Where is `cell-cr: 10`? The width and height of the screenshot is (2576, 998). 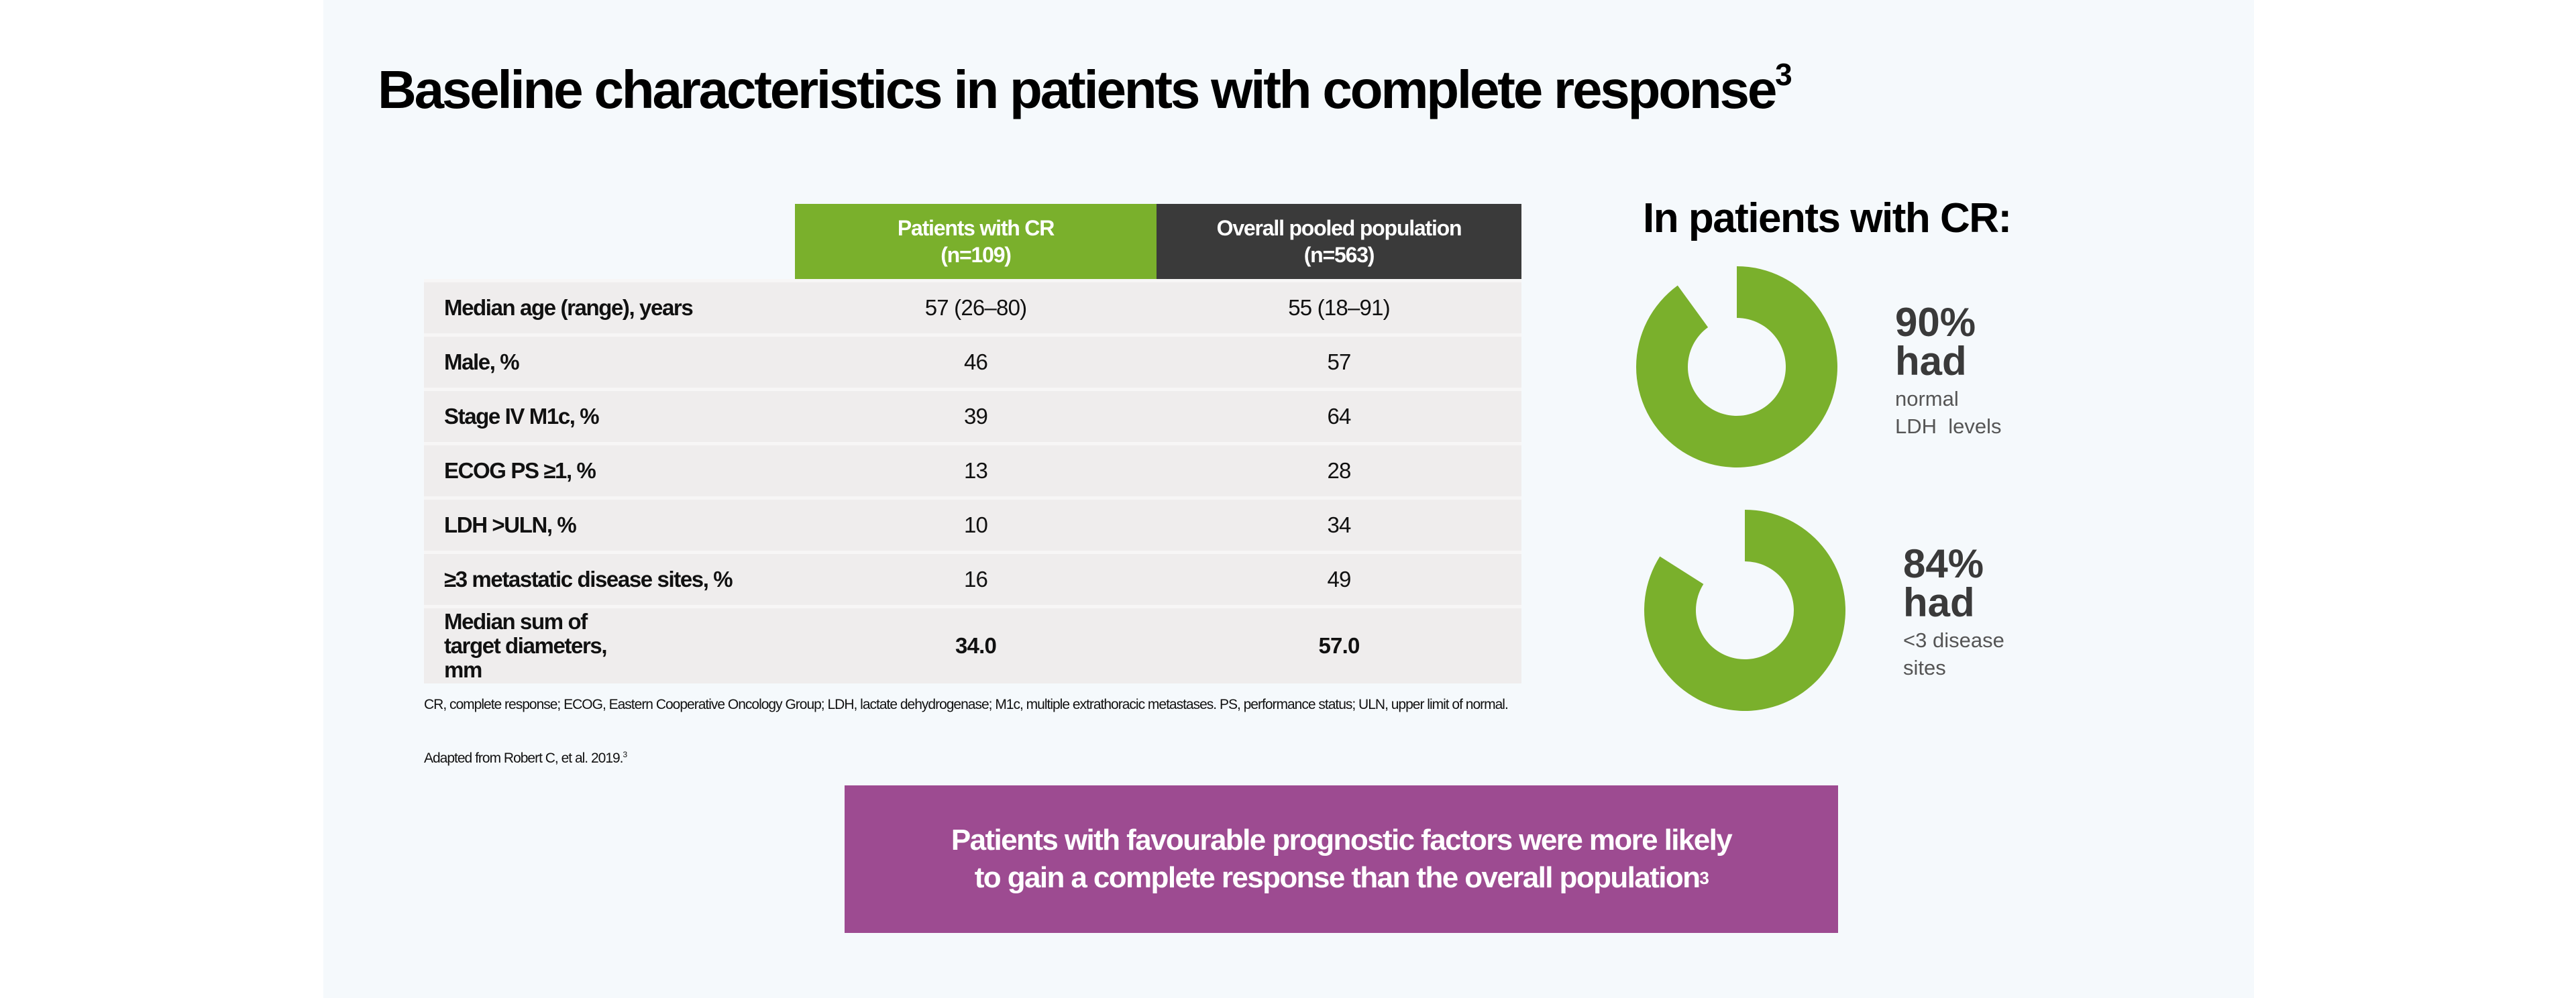 cell-cr: 10 is located at coordinates (976, 524).